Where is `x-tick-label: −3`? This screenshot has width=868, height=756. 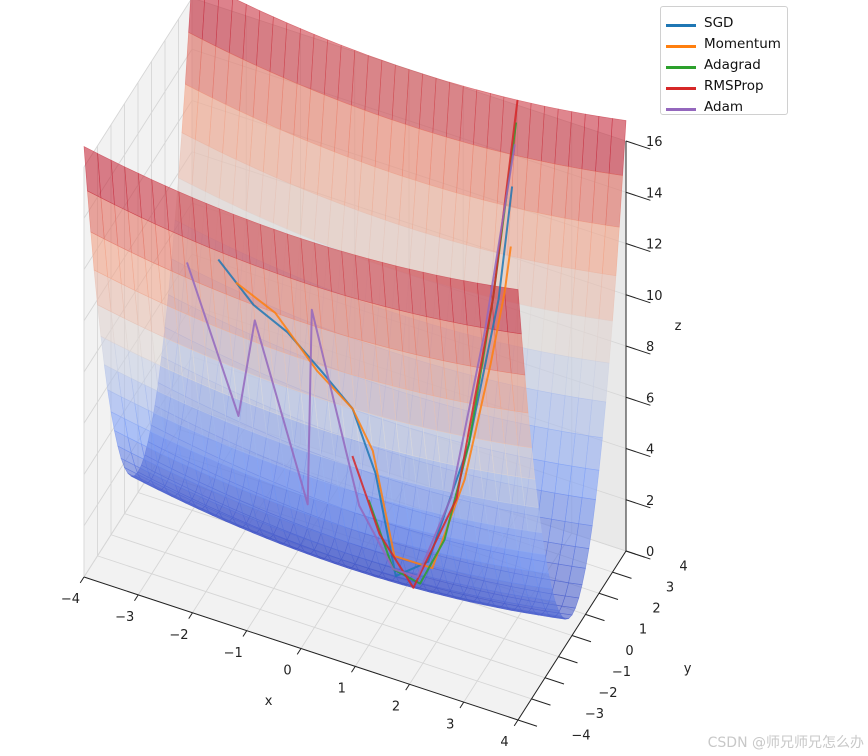
x-tick-label: −3 is located at coordinates (124, 617).